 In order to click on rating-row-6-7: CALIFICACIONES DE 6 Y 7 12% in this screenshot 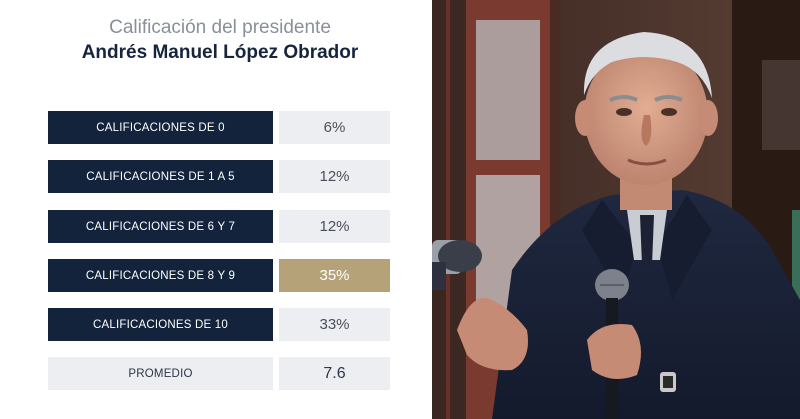, I will do `click(219, 226)`.